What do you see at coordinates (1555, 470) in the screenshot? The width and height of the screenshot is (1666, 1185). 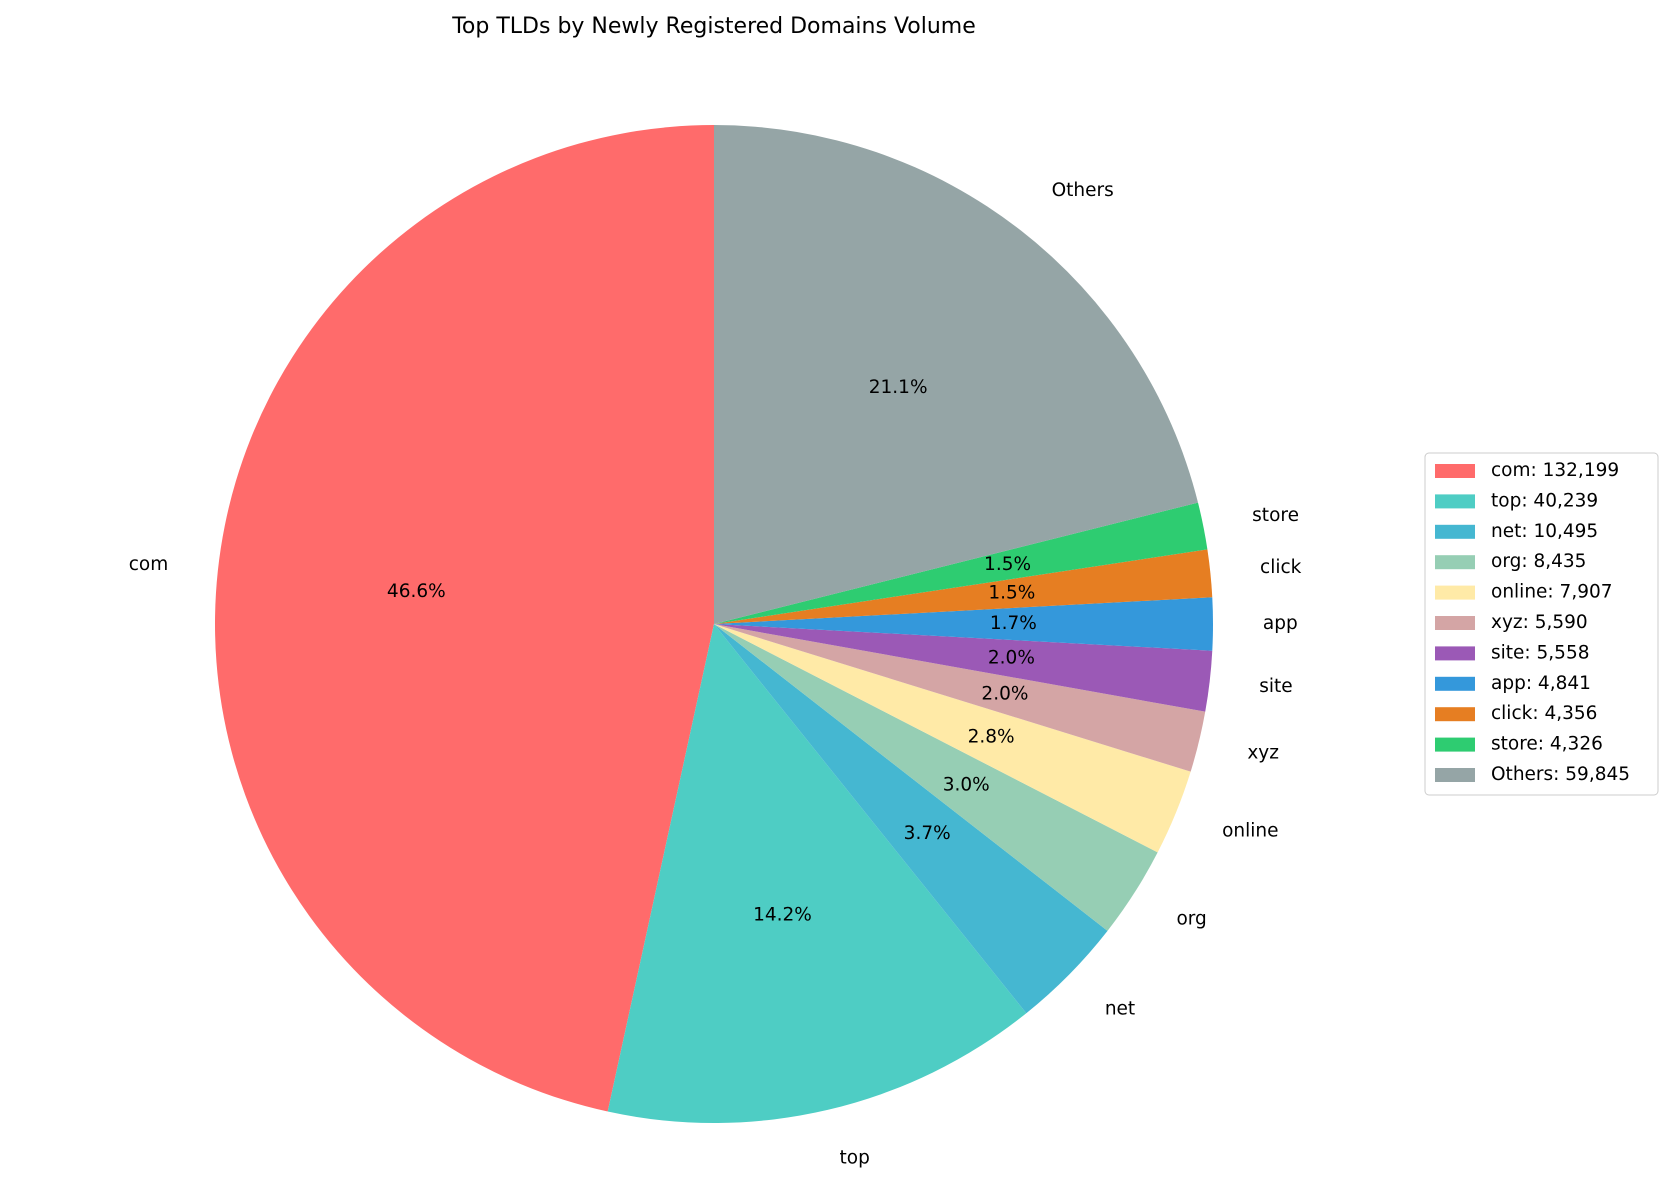 I see `legend-label-com: com: 132,199` at bounding box center [1555, 470].